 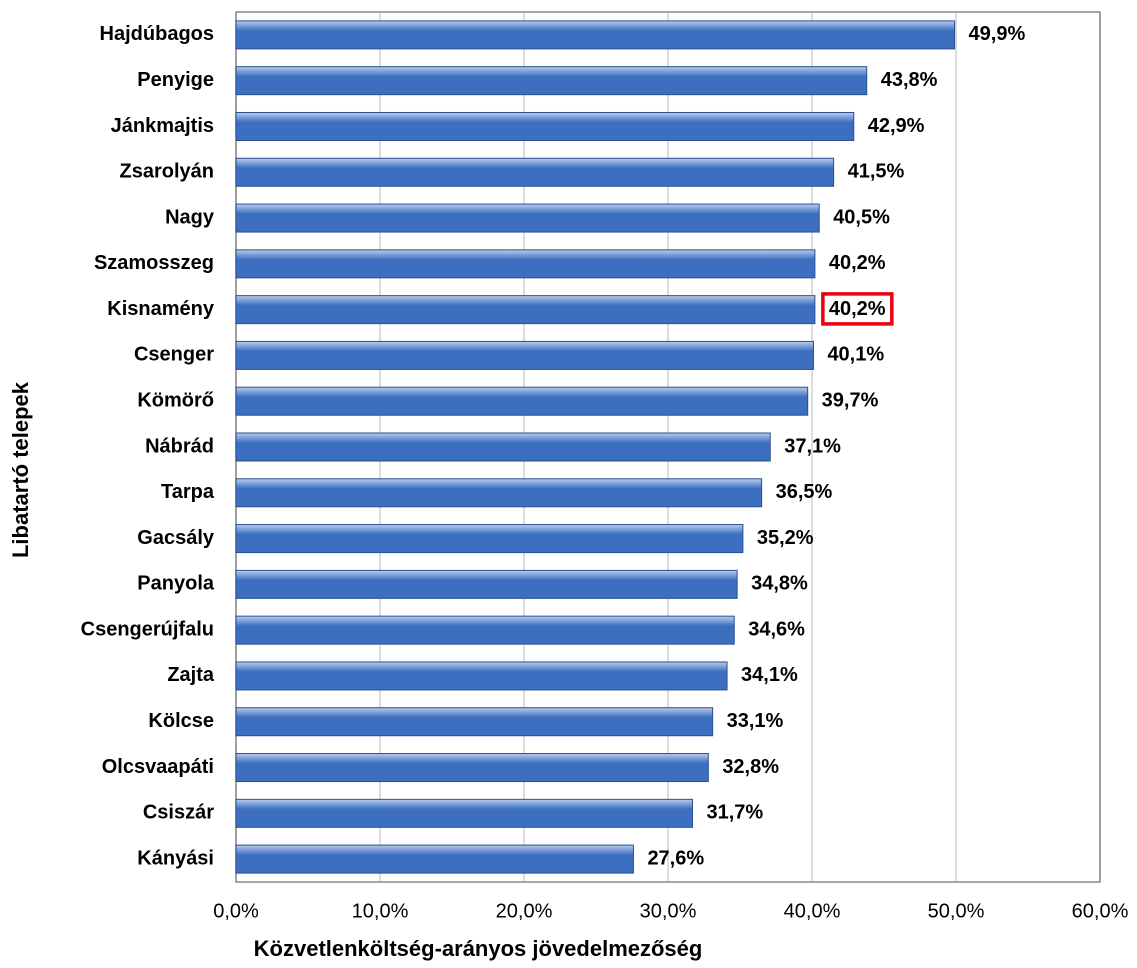 What do you see at coordinates (779, 584) in the screenshot?
I see `value-label: 34,8%` at bounding box center [779, 584].